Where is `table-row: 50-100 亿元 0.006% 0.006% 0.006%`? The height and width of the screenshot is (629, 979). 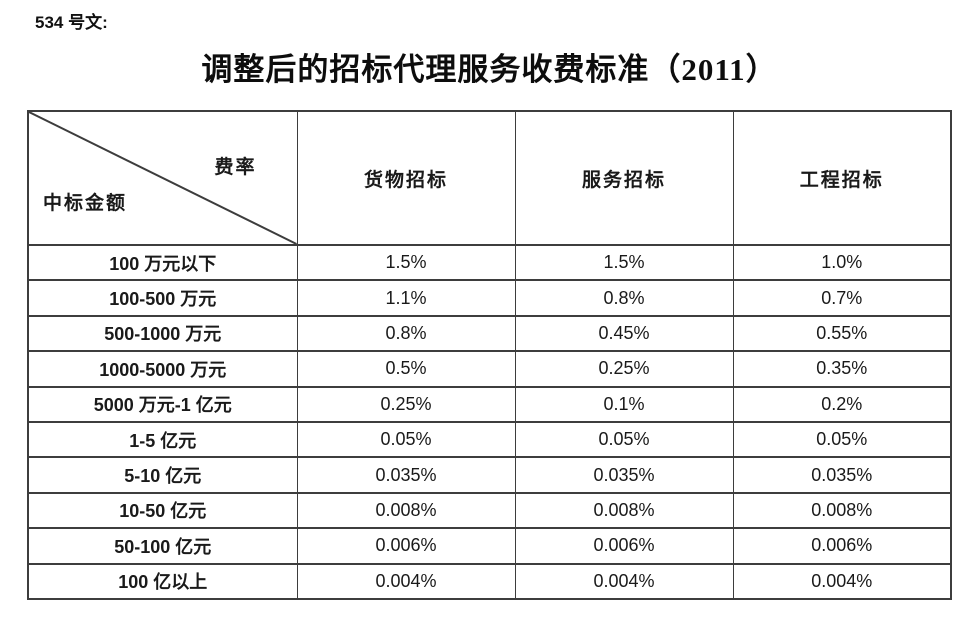 table-row: 50-100 亿元 0.006% 0.006% 0.006% is located at coordinates (489, 546).